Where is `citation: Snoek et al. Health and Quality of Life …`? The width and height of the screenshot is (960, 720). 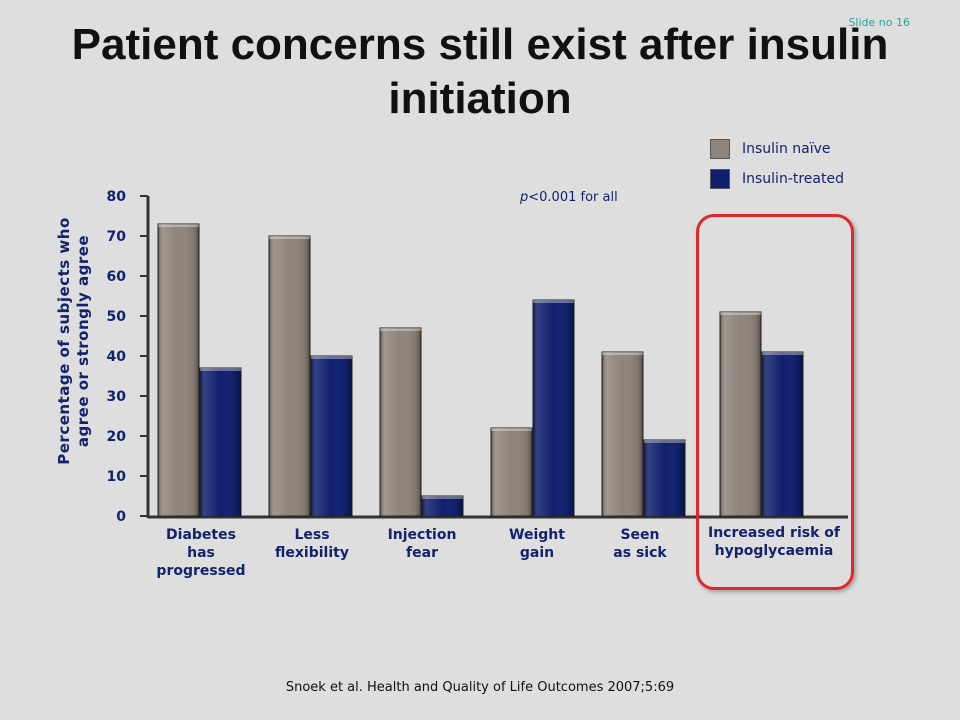
citation: Snoek et al. Health and Quality of Life … is located at coordinates (480, 687).